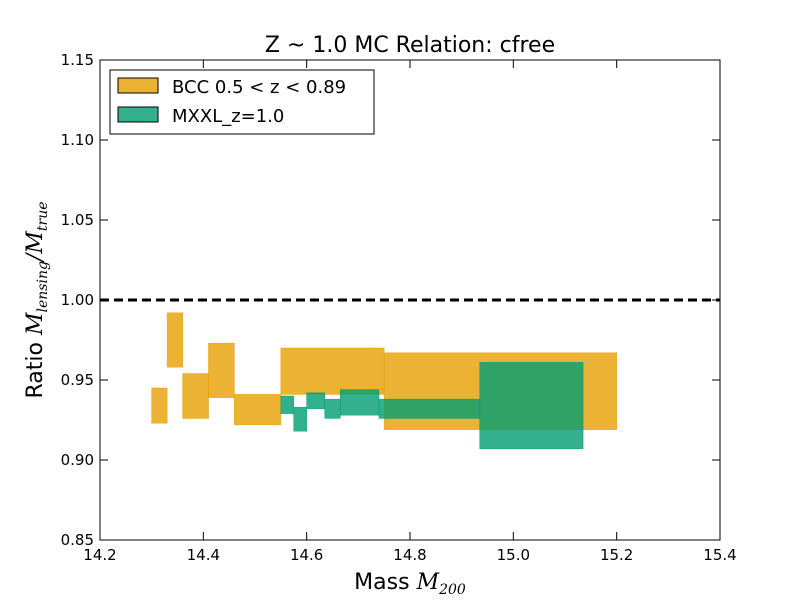  Describe the element at coordinates (228, 116) in the screenshot. I see `legend-label-mxxl: MXXL_z=1.0` at that location.